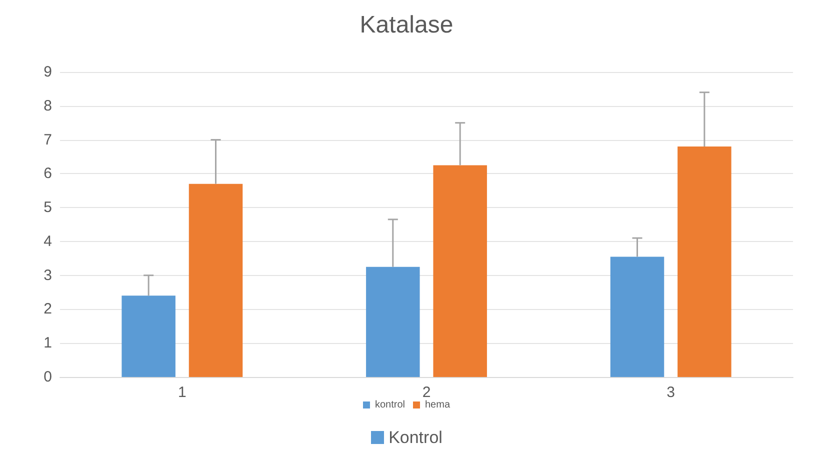 The width and height of the screenshot is (813, 461). I want to click on y-tick-label: 1, so click(48, 343).